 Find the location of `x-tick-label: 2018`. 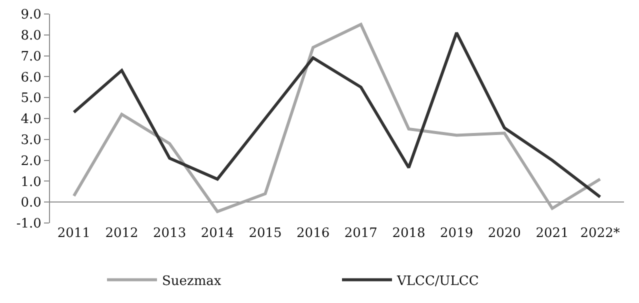

x-tick-label: 2018 is located at coordinates (409, 233).